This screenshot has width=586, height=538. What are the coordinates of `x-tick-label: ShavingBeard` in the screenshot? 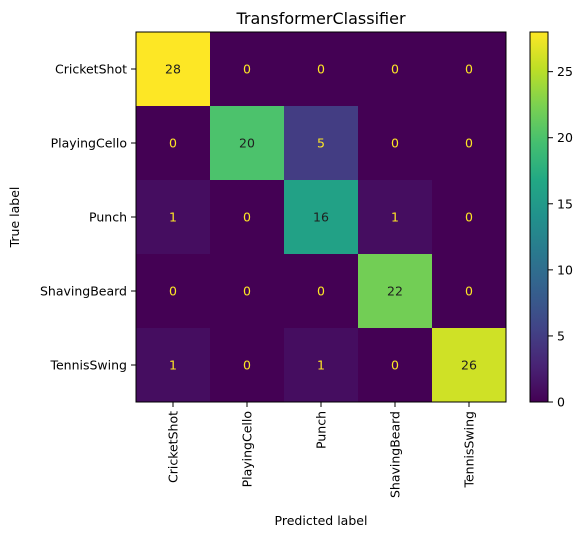 It's located at (395, 454).